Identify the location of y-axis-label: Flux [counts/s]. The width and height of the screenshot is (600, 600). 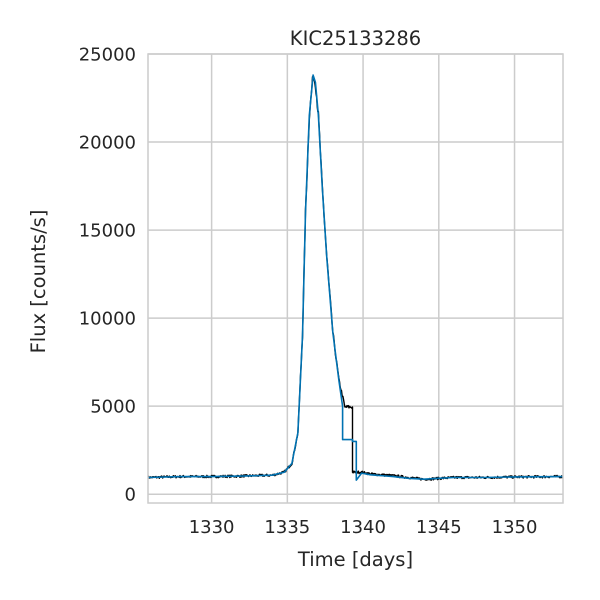
(38, 282).